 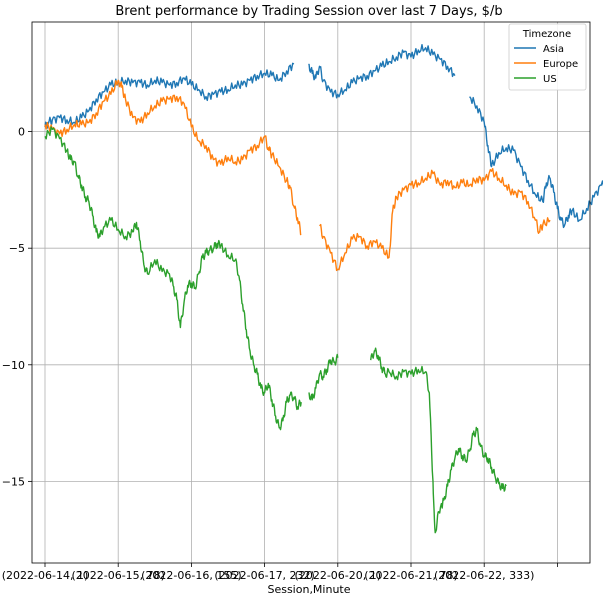 What do you see at coordinates (21, 132) in the screenshot?
I see `y-tick-label: 0` at bounding box center [21, 132].